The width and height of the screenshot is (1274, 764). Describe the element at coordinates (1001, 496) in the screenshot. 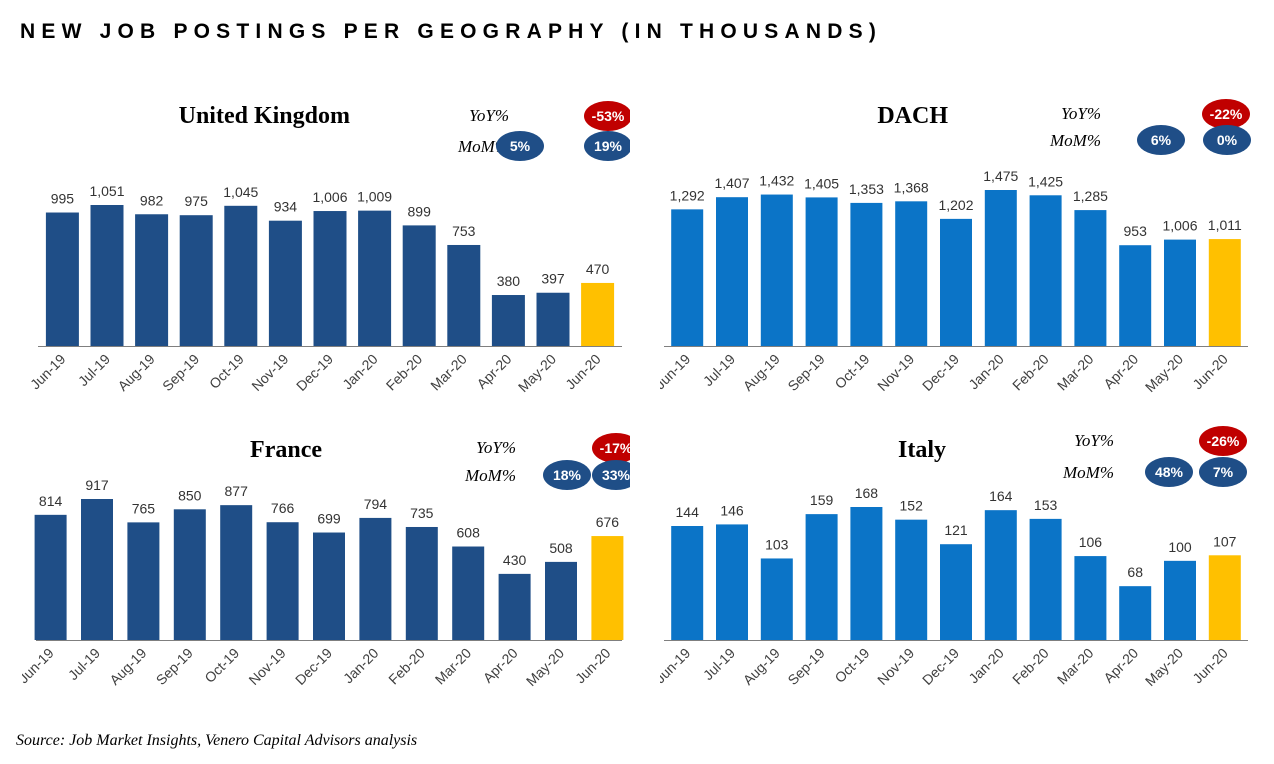

I see `data-label: 164` at that location.